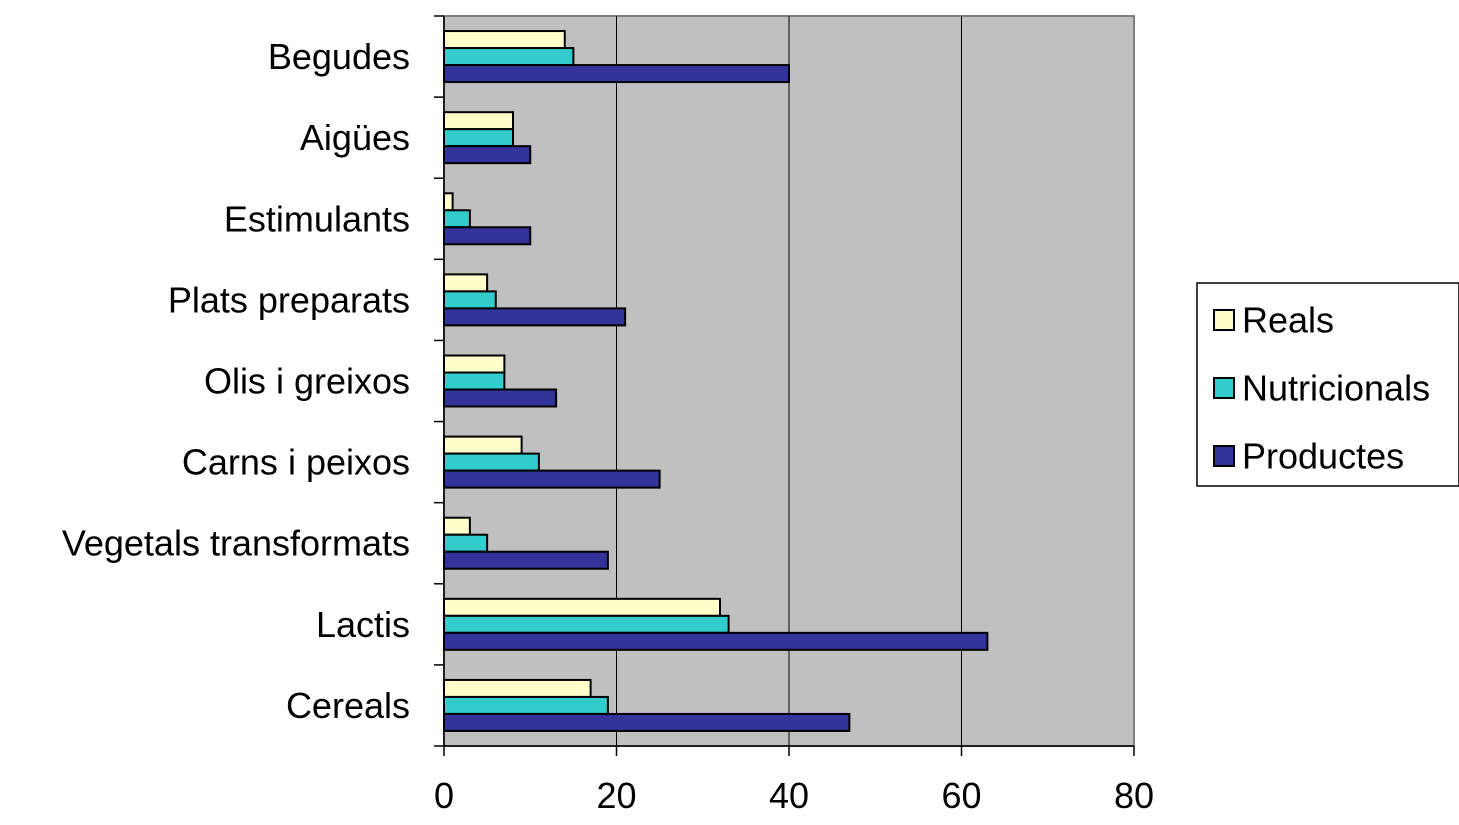 This screenshot has width=1459, height=825. Describe the element at coordinates (289, 299) in the screenshot. I see `y-tick-label: Plats preparats` at that location.